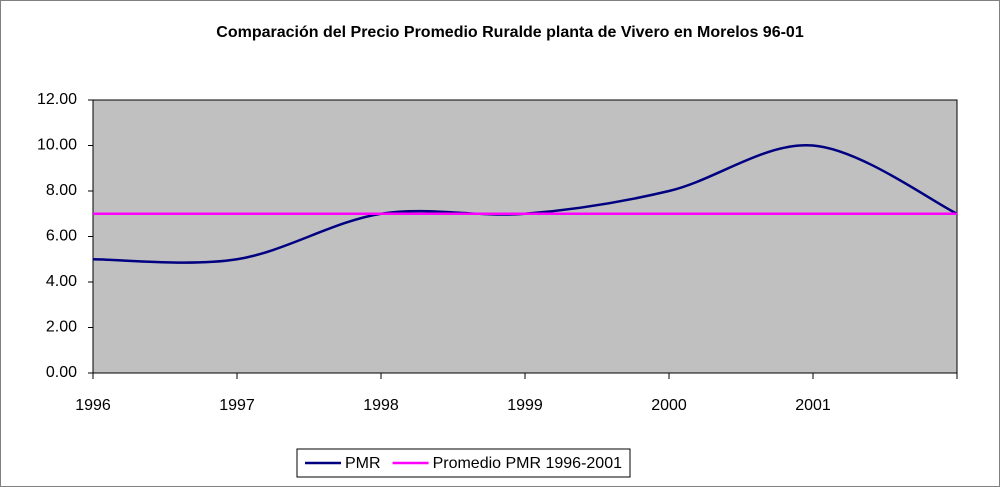 This screenshot has width=1000, height=487. I want to click on legend-label: Promedio PMR 1996-2001, so click(528, 463).